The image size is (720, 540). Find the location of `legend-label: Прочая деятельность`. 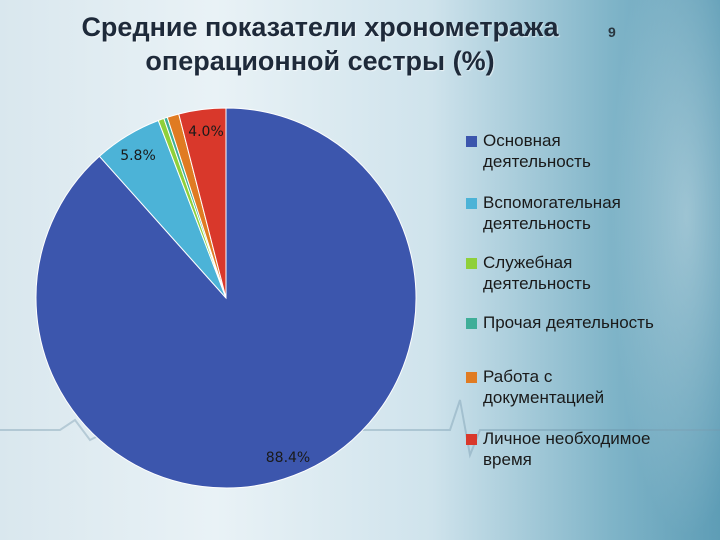

legend-label: Прочая деятельность is located at coordinates (568, 322).